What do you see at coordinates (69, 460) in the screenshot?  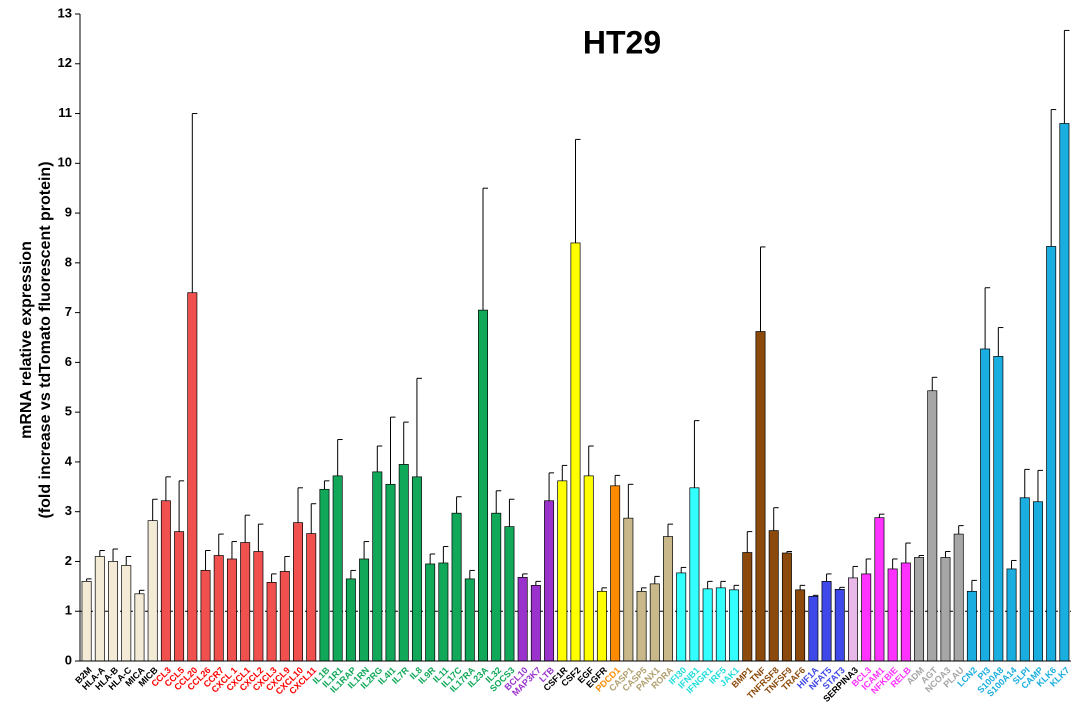 I see `y-tick-label: 4` at bounding box center [69, 460].